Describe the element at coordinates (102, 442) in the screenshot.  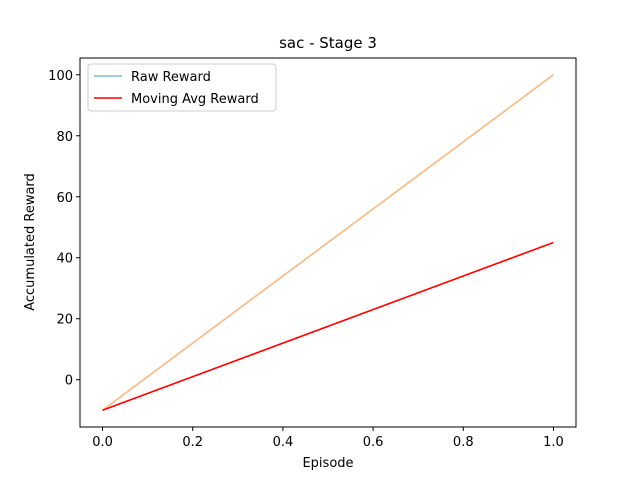
I see `x-tick-label: 0.0` at that location.